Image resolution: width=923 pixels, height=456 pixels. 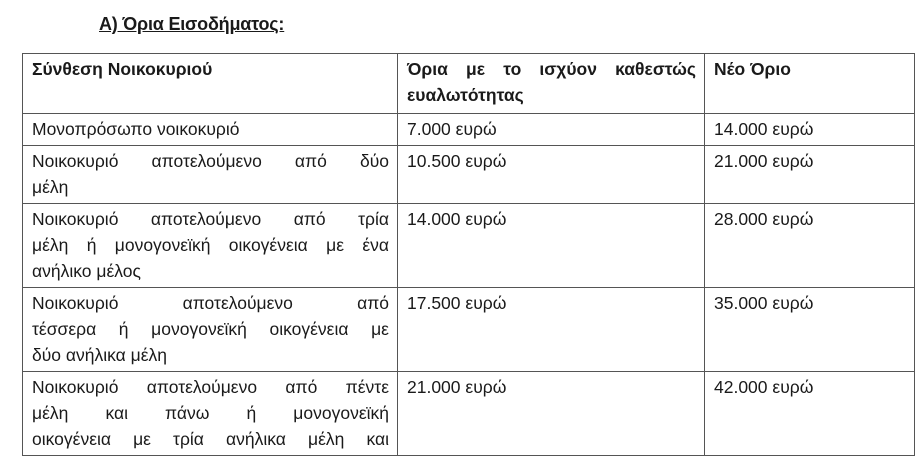 What do you see at coordinates (457, 161) in the screenshot?
I see `cell-text: 10.500 ευρώ` at bounding box center [457, 161].